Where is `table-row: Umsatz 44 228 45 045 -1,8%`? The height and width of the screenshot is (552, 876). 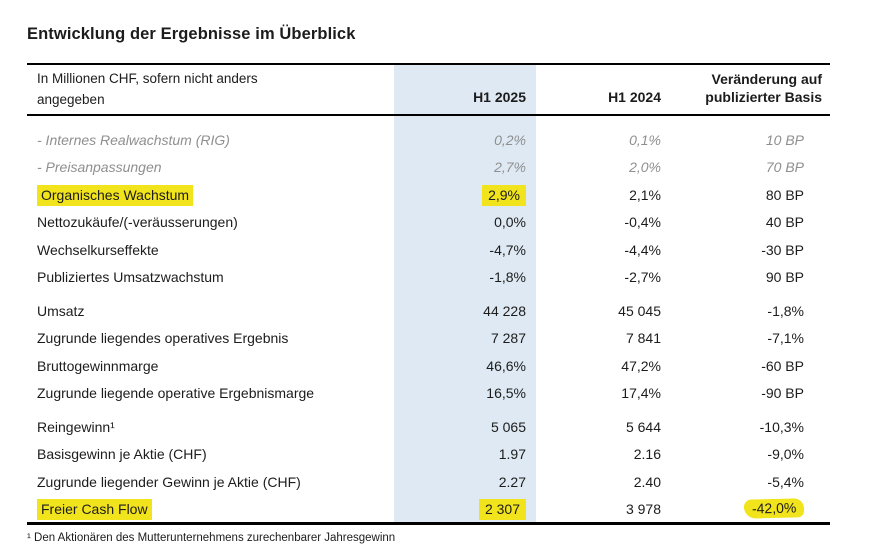 table-row: Umsatz 44 228 45 045 -1,8% is located at coordinates (428, 311).